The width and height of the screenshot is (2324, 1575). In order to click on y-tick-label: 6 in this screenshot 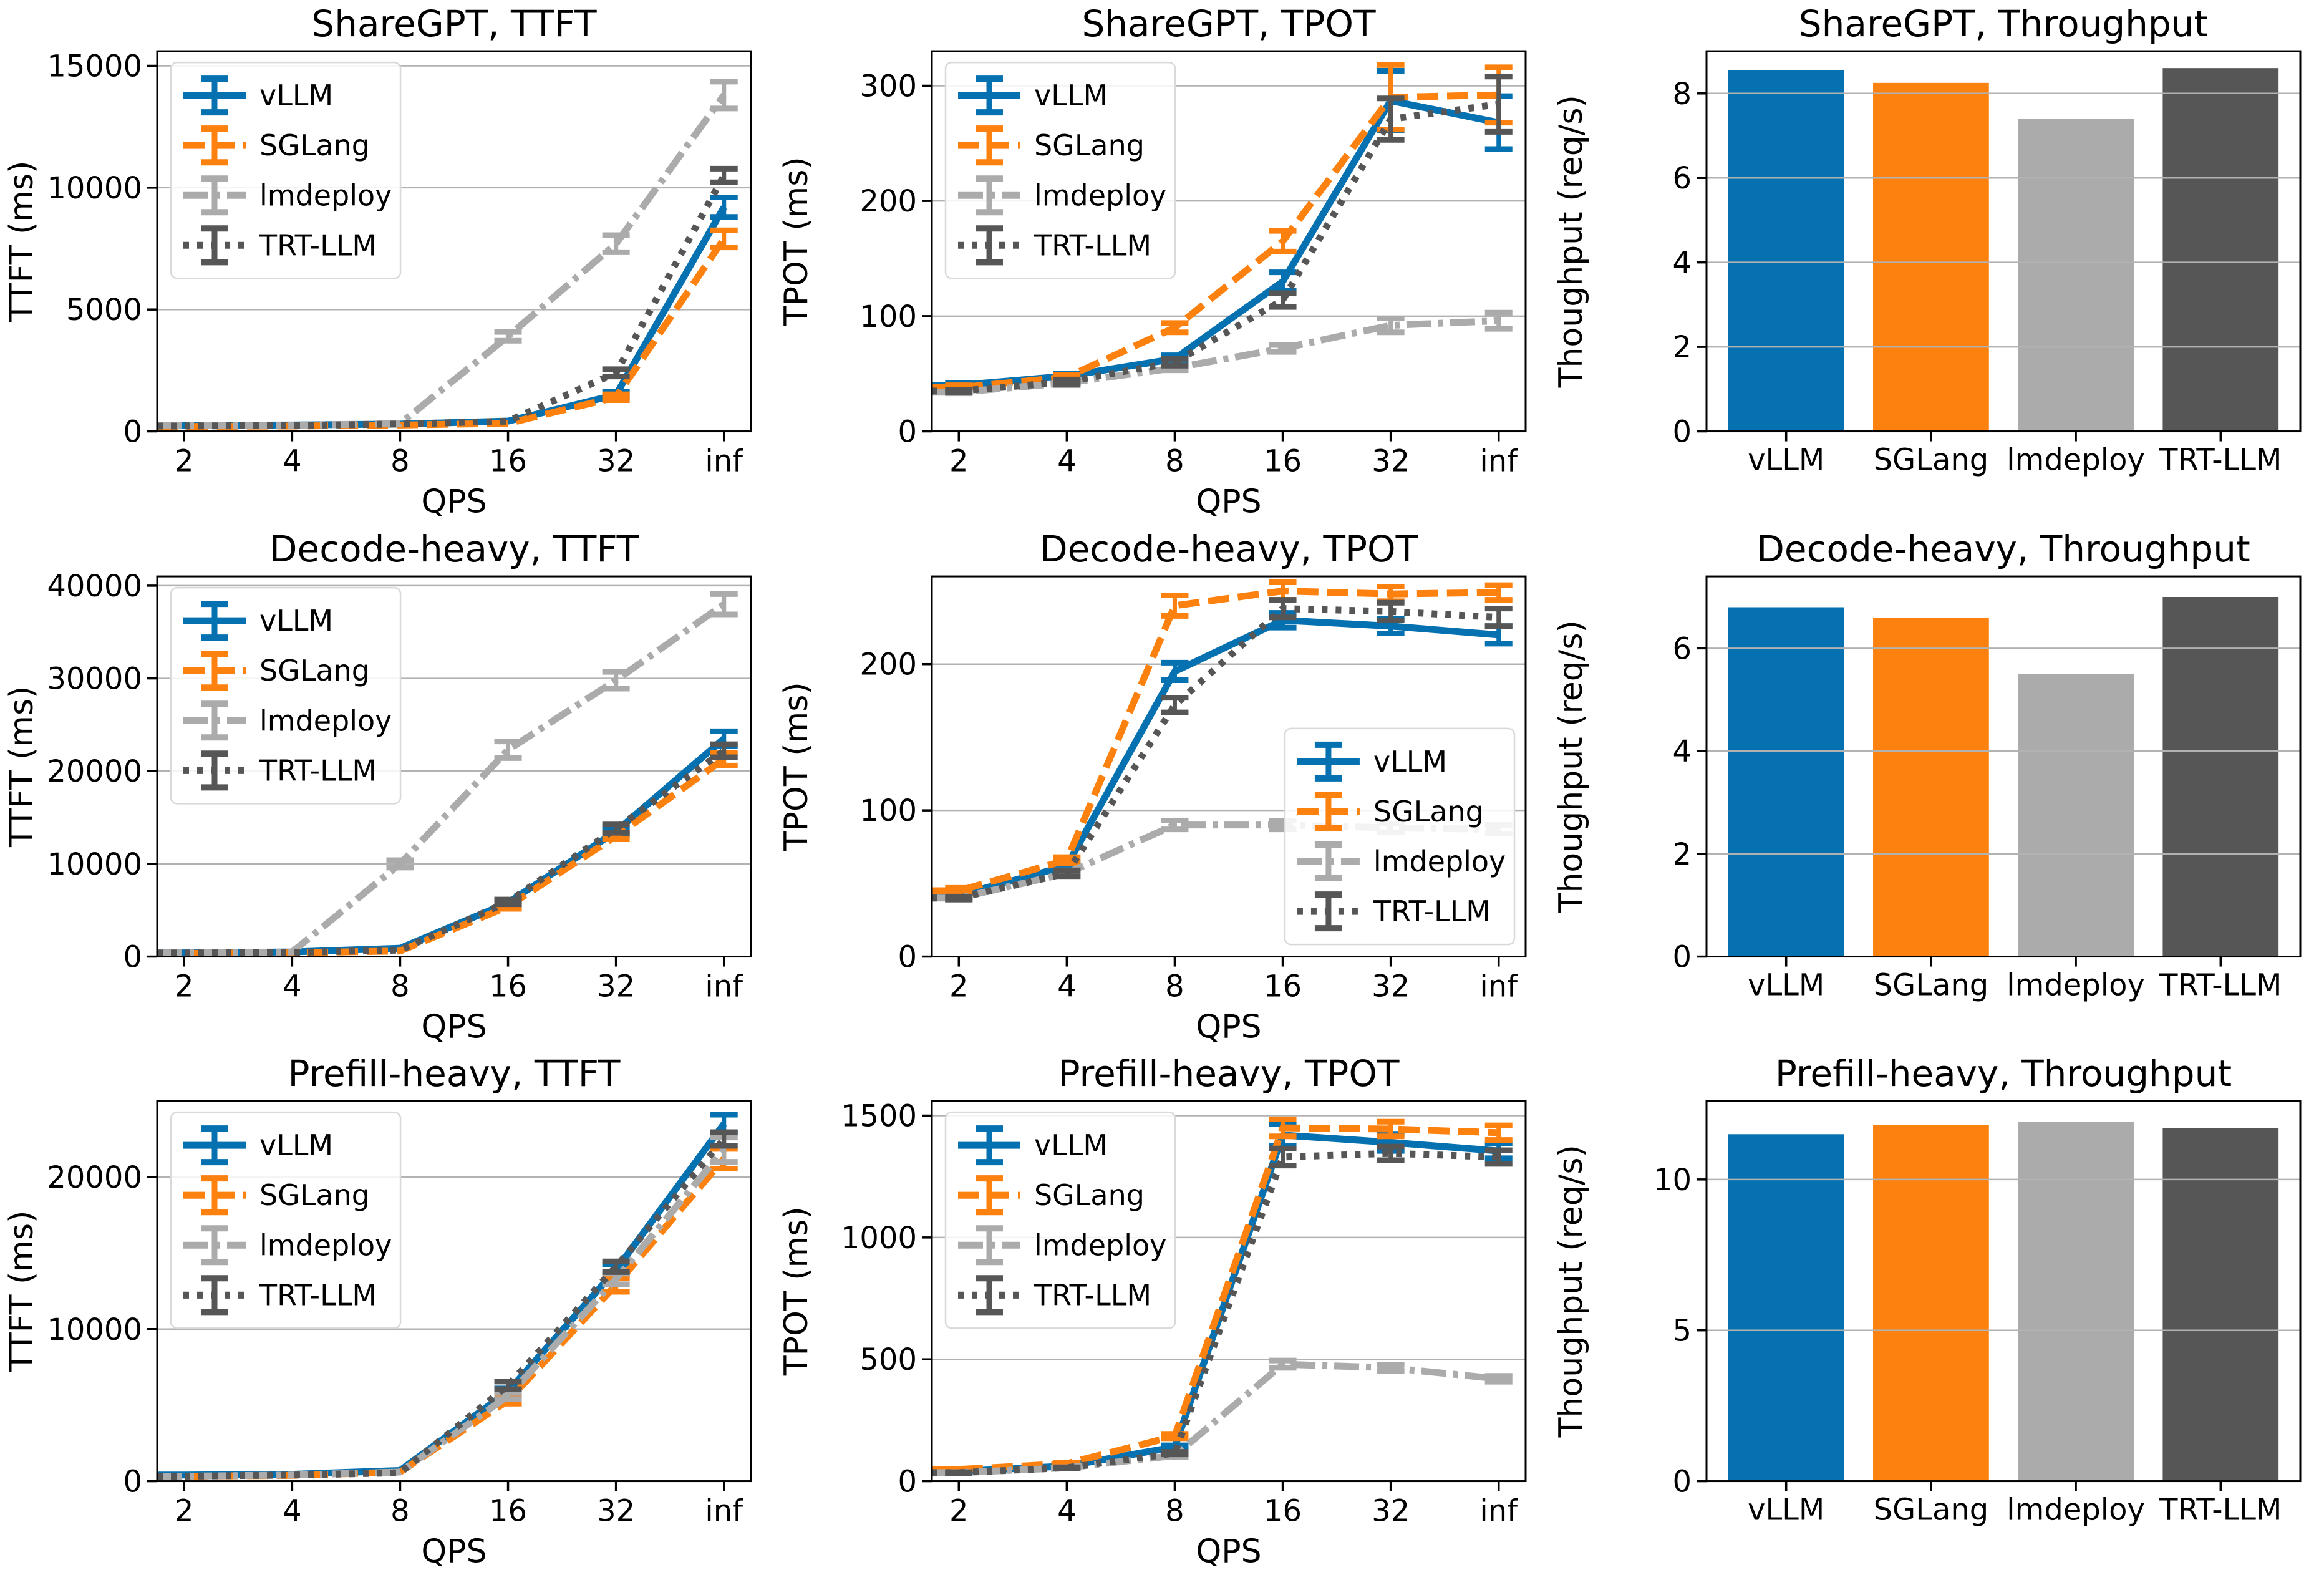, I will do `click(1682, 648)`.